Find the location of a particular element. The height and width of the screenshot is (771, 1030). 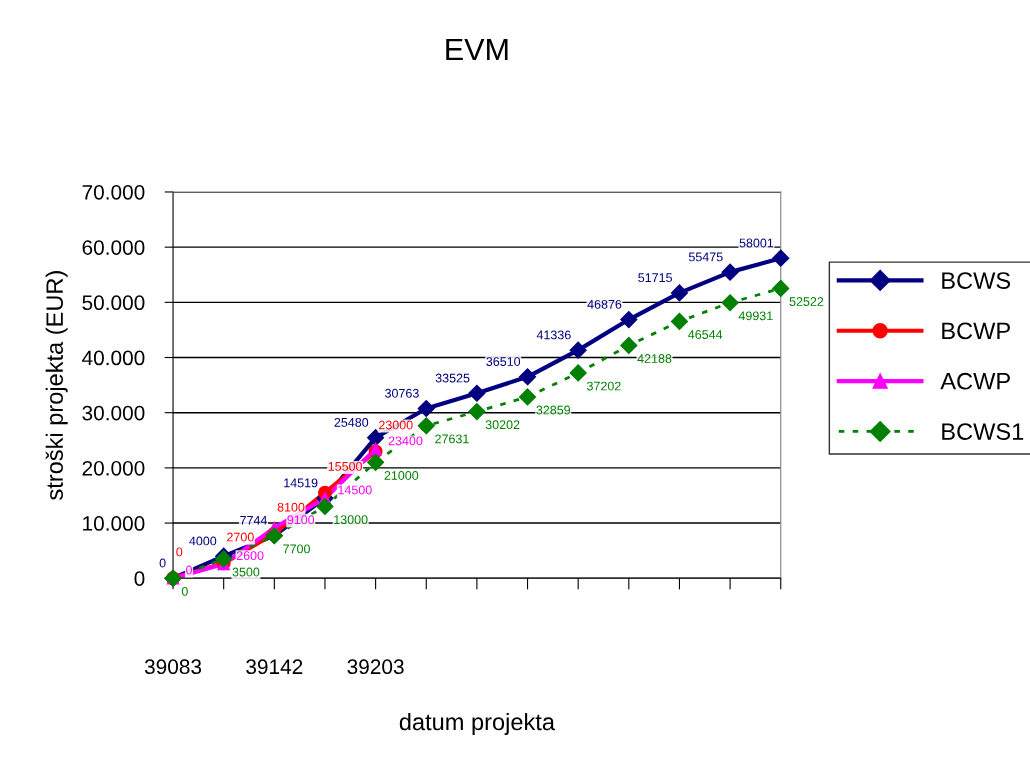

data-label: 51715 is located at coordinates (655, 278).